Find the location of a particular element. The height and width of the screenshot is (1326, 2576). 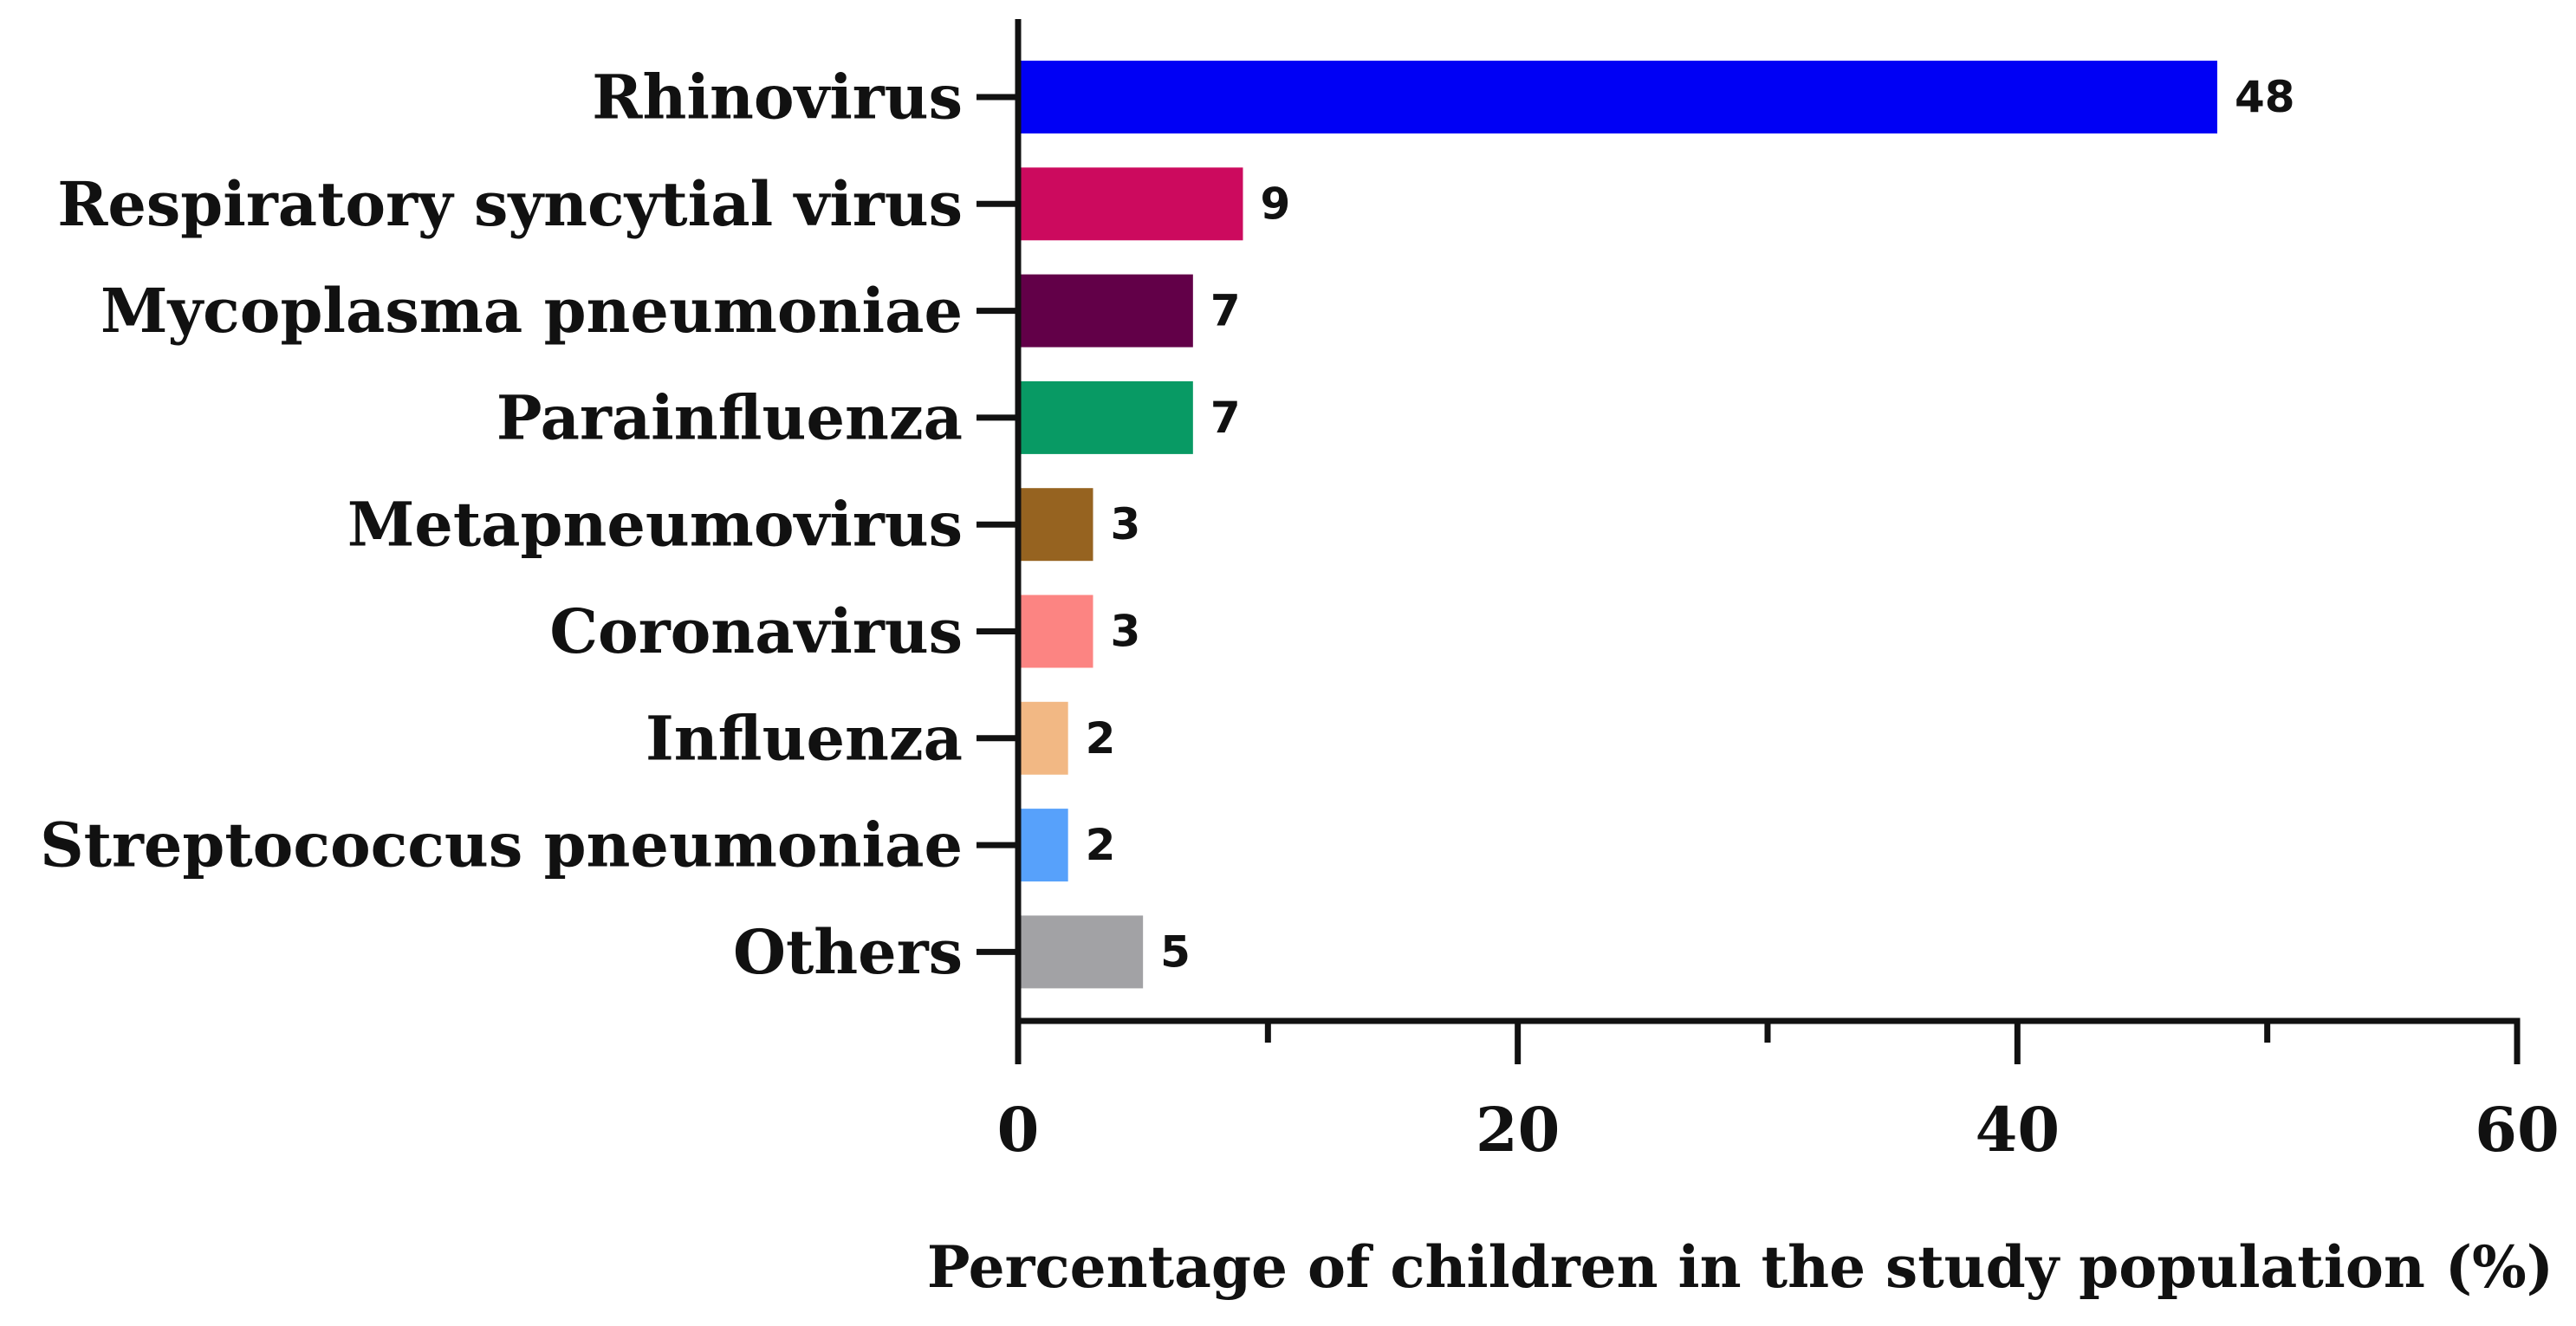

value-label-3: 7 is located at coordinates (1226, 418).